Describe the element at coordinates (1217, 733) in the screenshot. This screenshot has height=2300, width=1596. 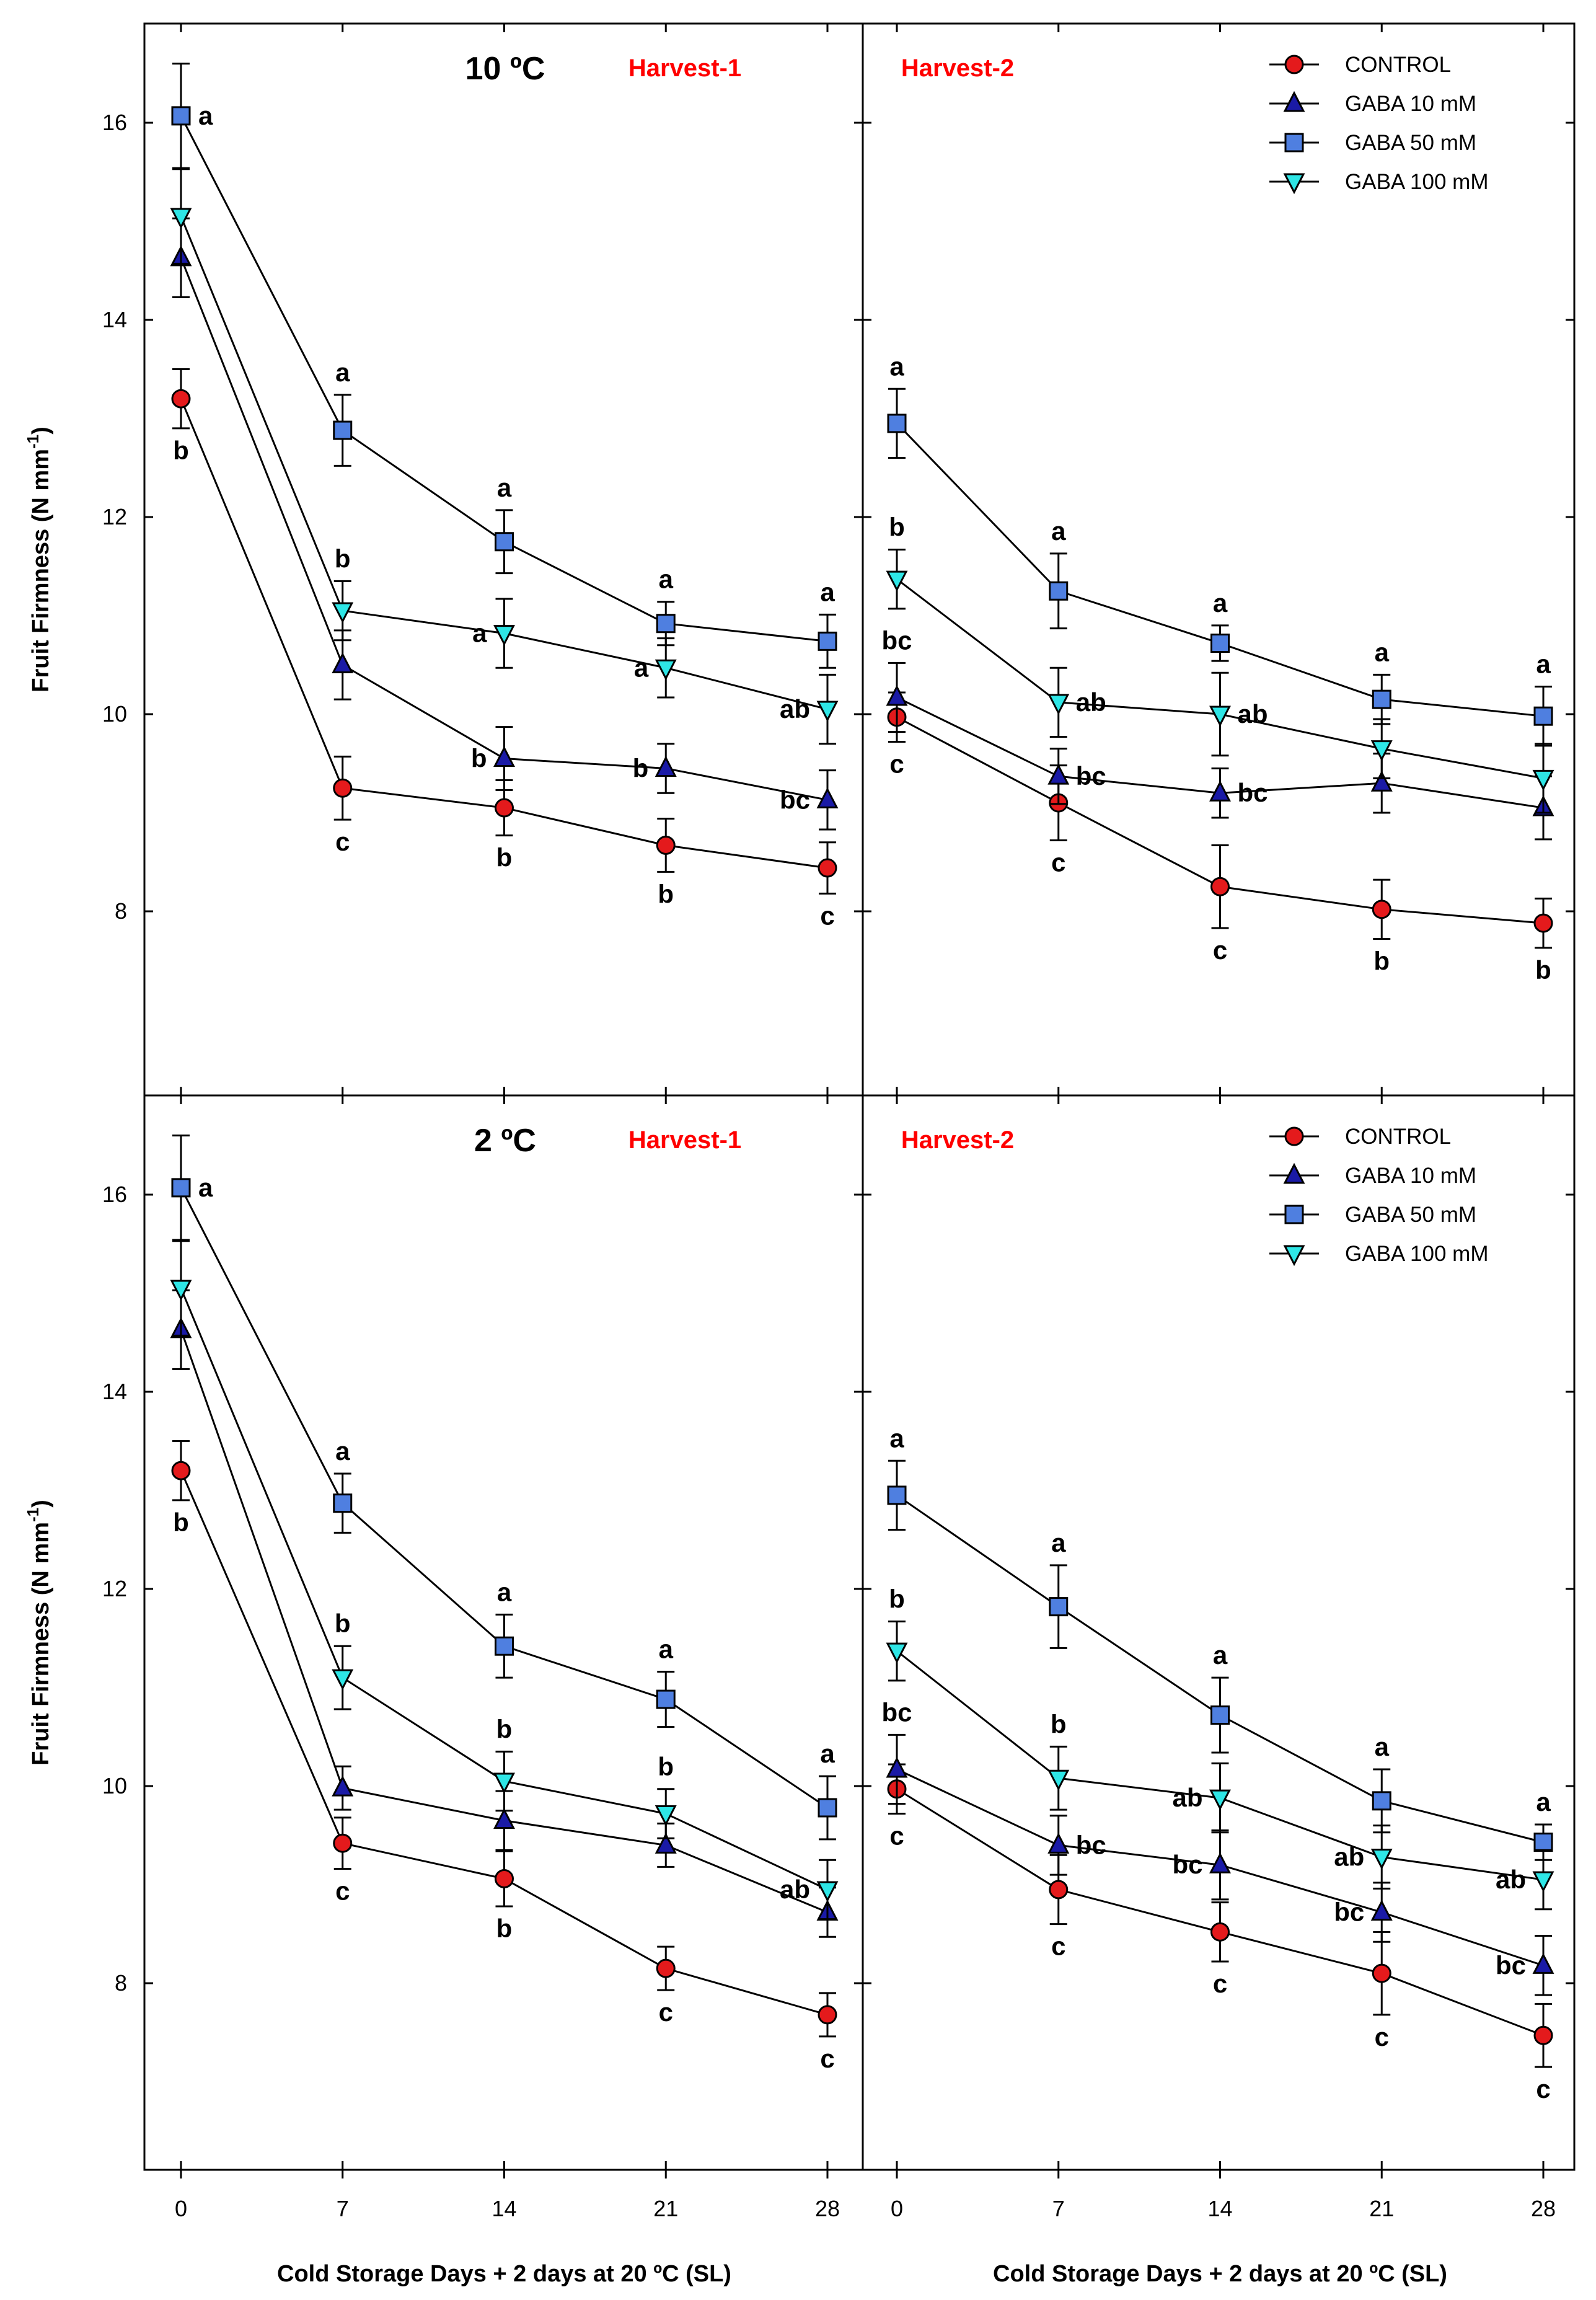
I see `series-gaba10: bc bc bc` at that location.